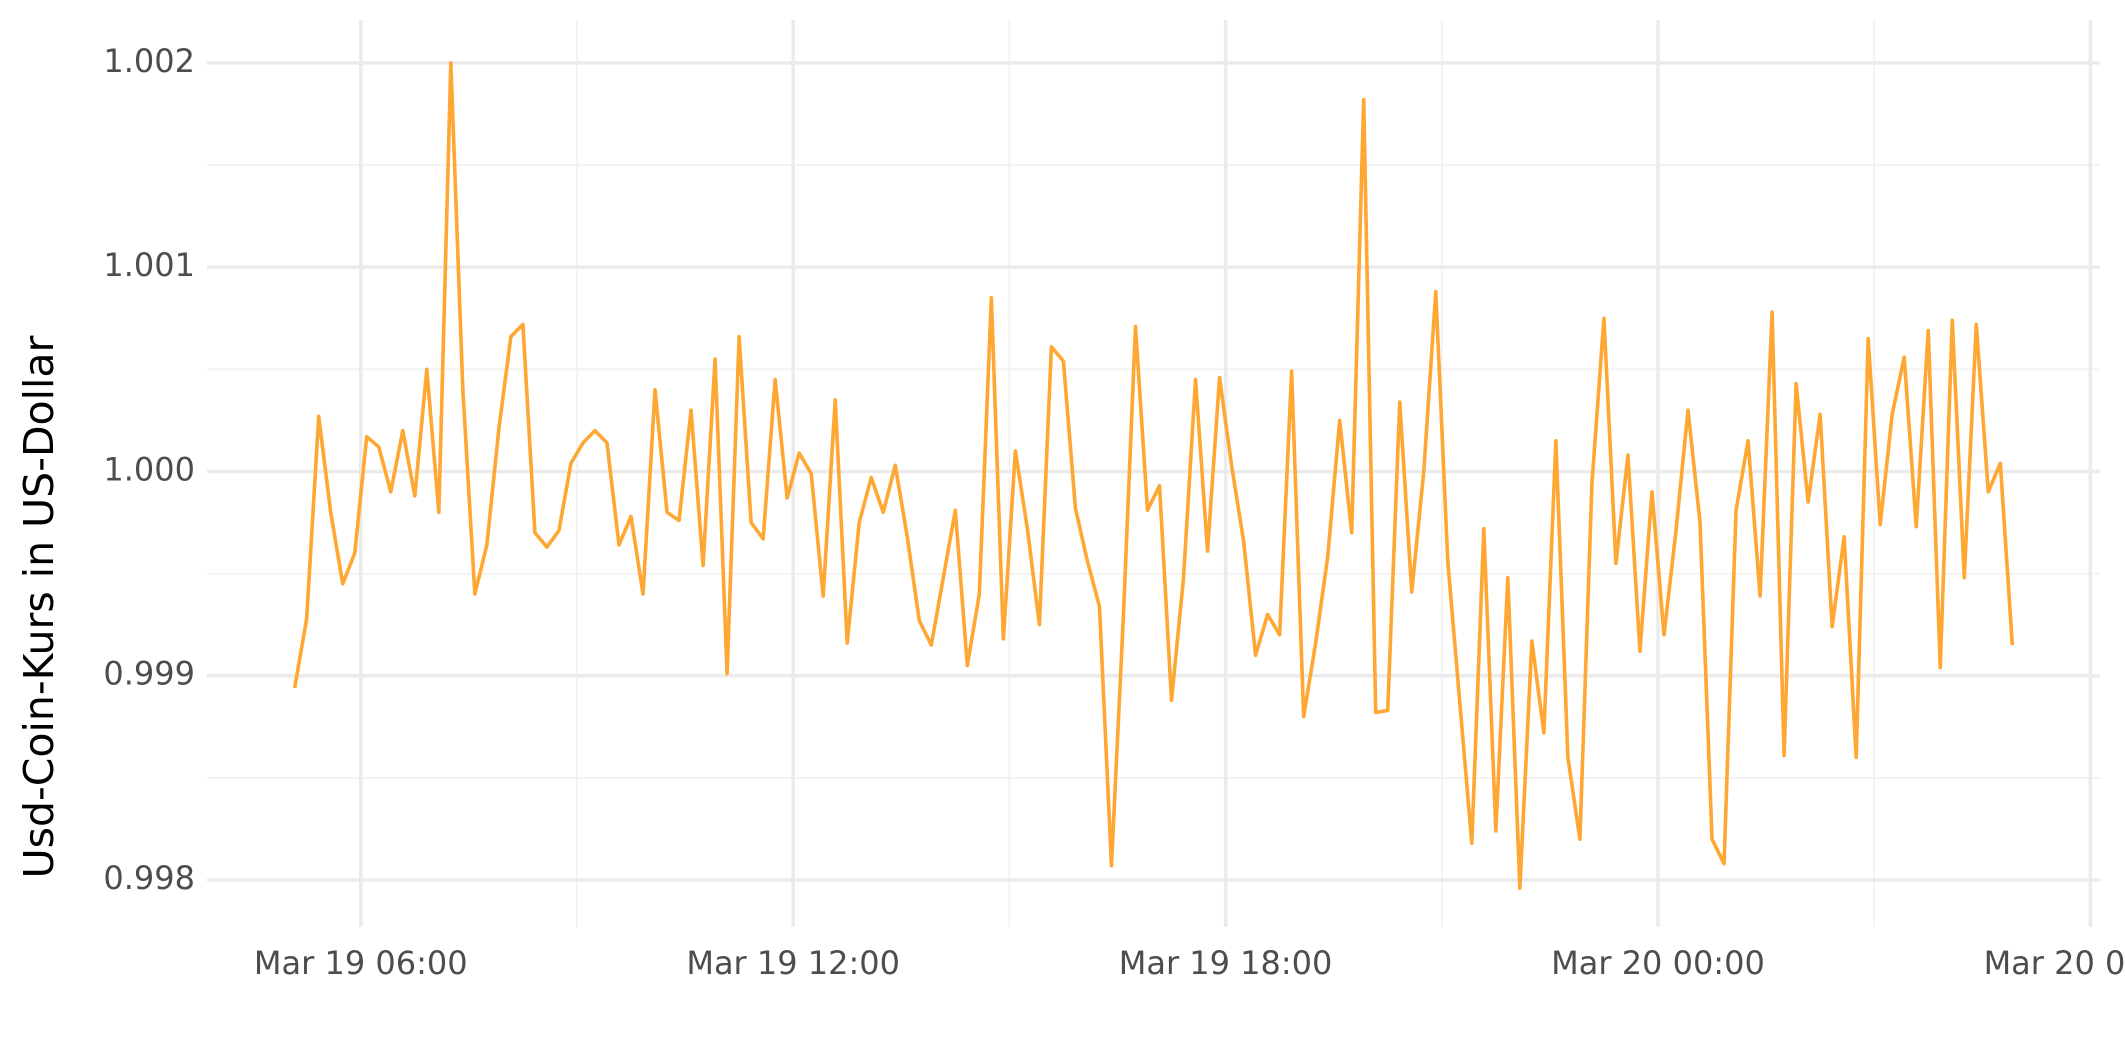  What do you see at coordinates (149, 674) in the screenshot?
I see `y-tick-label: 0.999` at bounding box center [149, 674].